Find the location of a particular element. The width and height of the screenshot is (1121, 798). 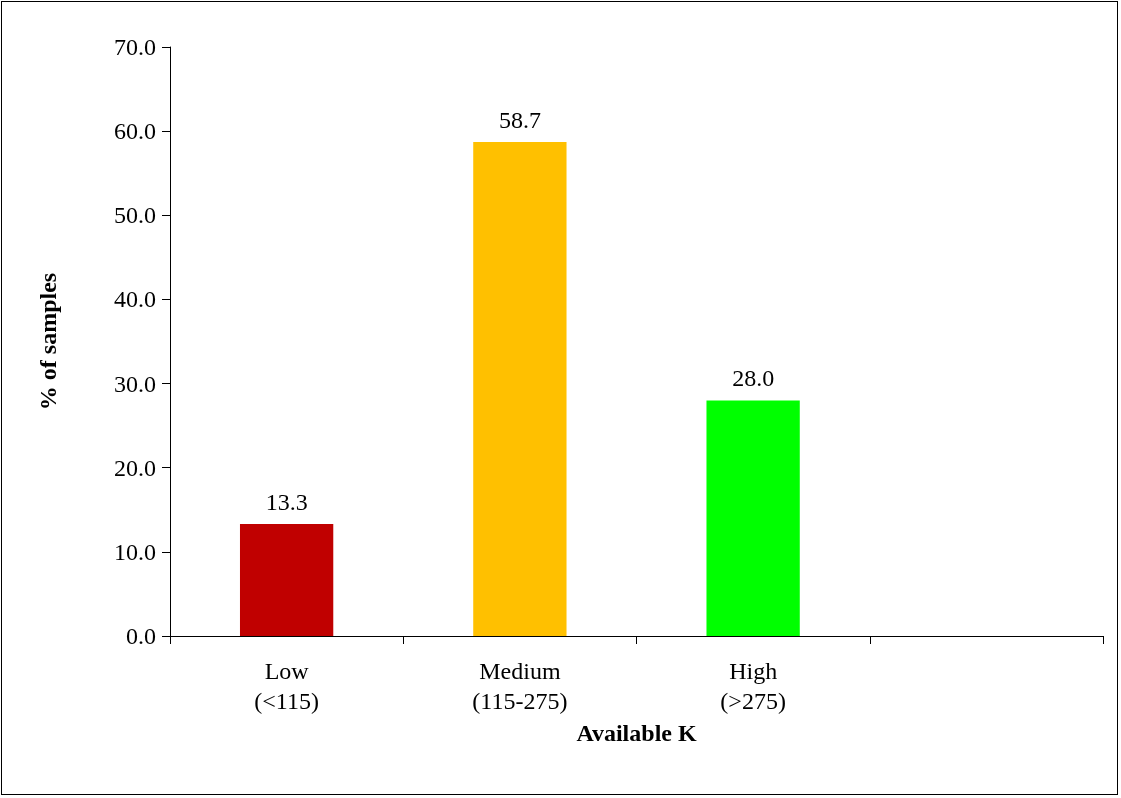

y-tick-label: 40.0 is located at coordinates (135, 299).